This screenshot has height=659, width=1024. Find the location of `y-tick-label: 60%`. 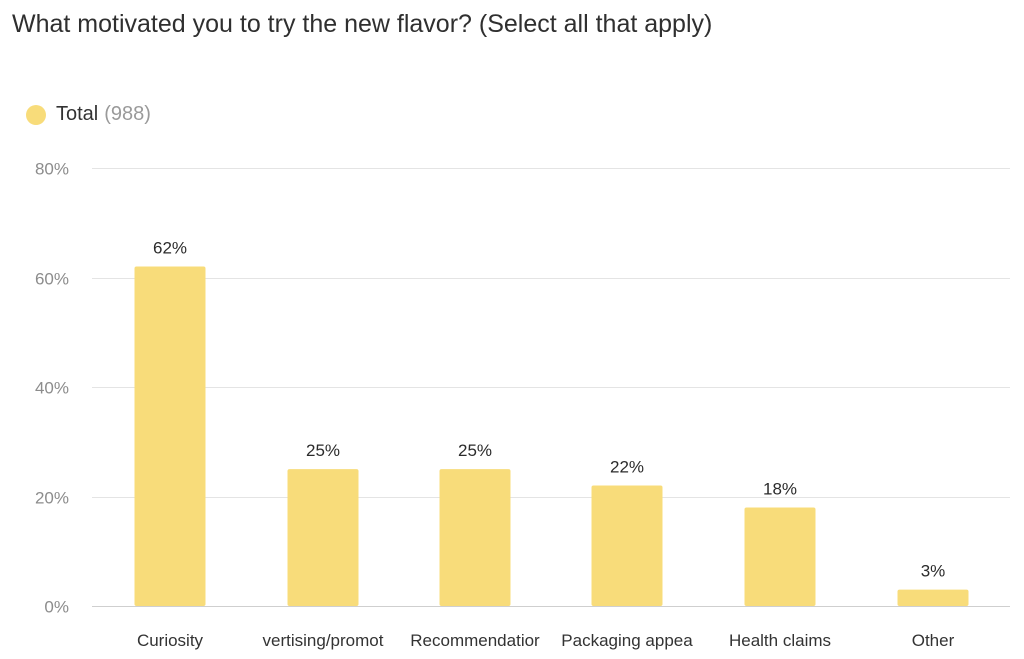

y-tick-label: 60% is located at coordinates (52, 279).